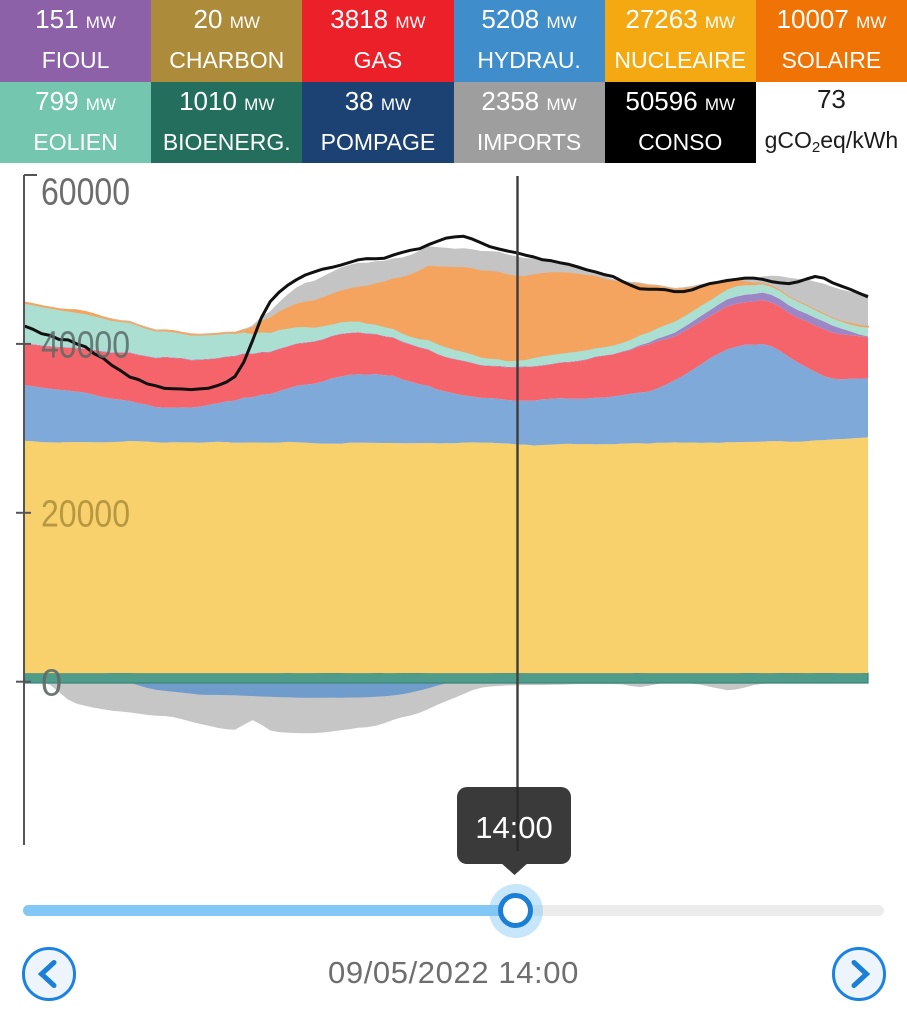  Describe the element at coordinates (85, 346) in the screenshot. I see `svg-text: 40000` at that location.